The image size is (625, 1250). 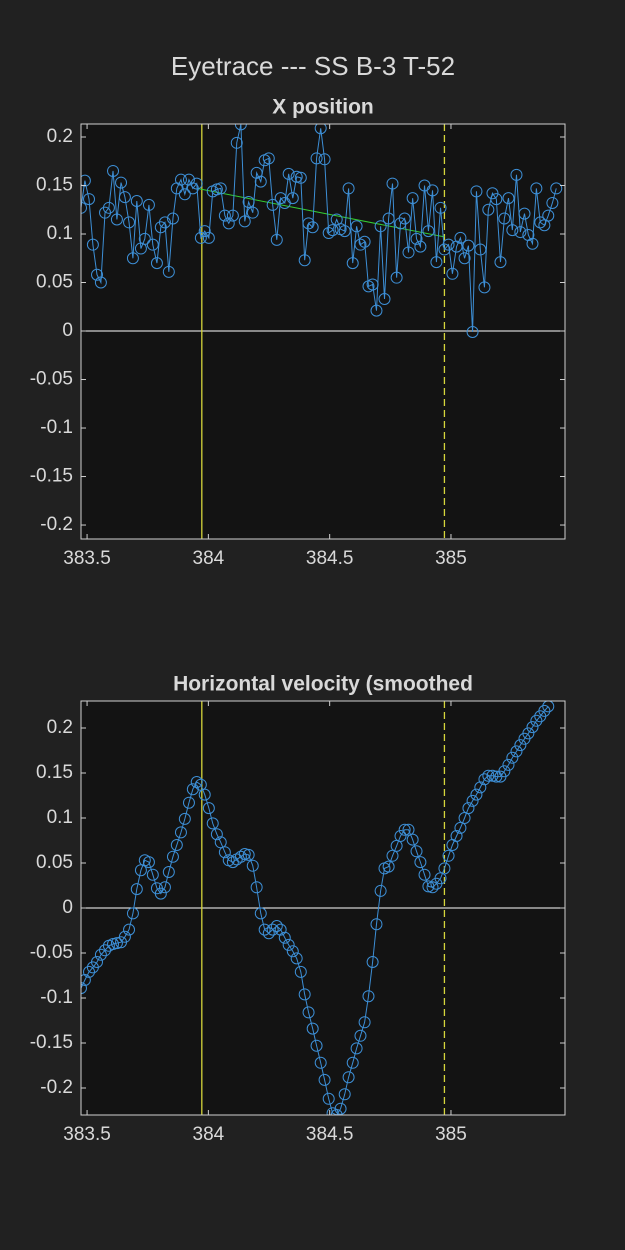 What do you see at coordinates (323, 107) in the screenshot?
I see `axes-title: X position` at bounding box center [323, 107].